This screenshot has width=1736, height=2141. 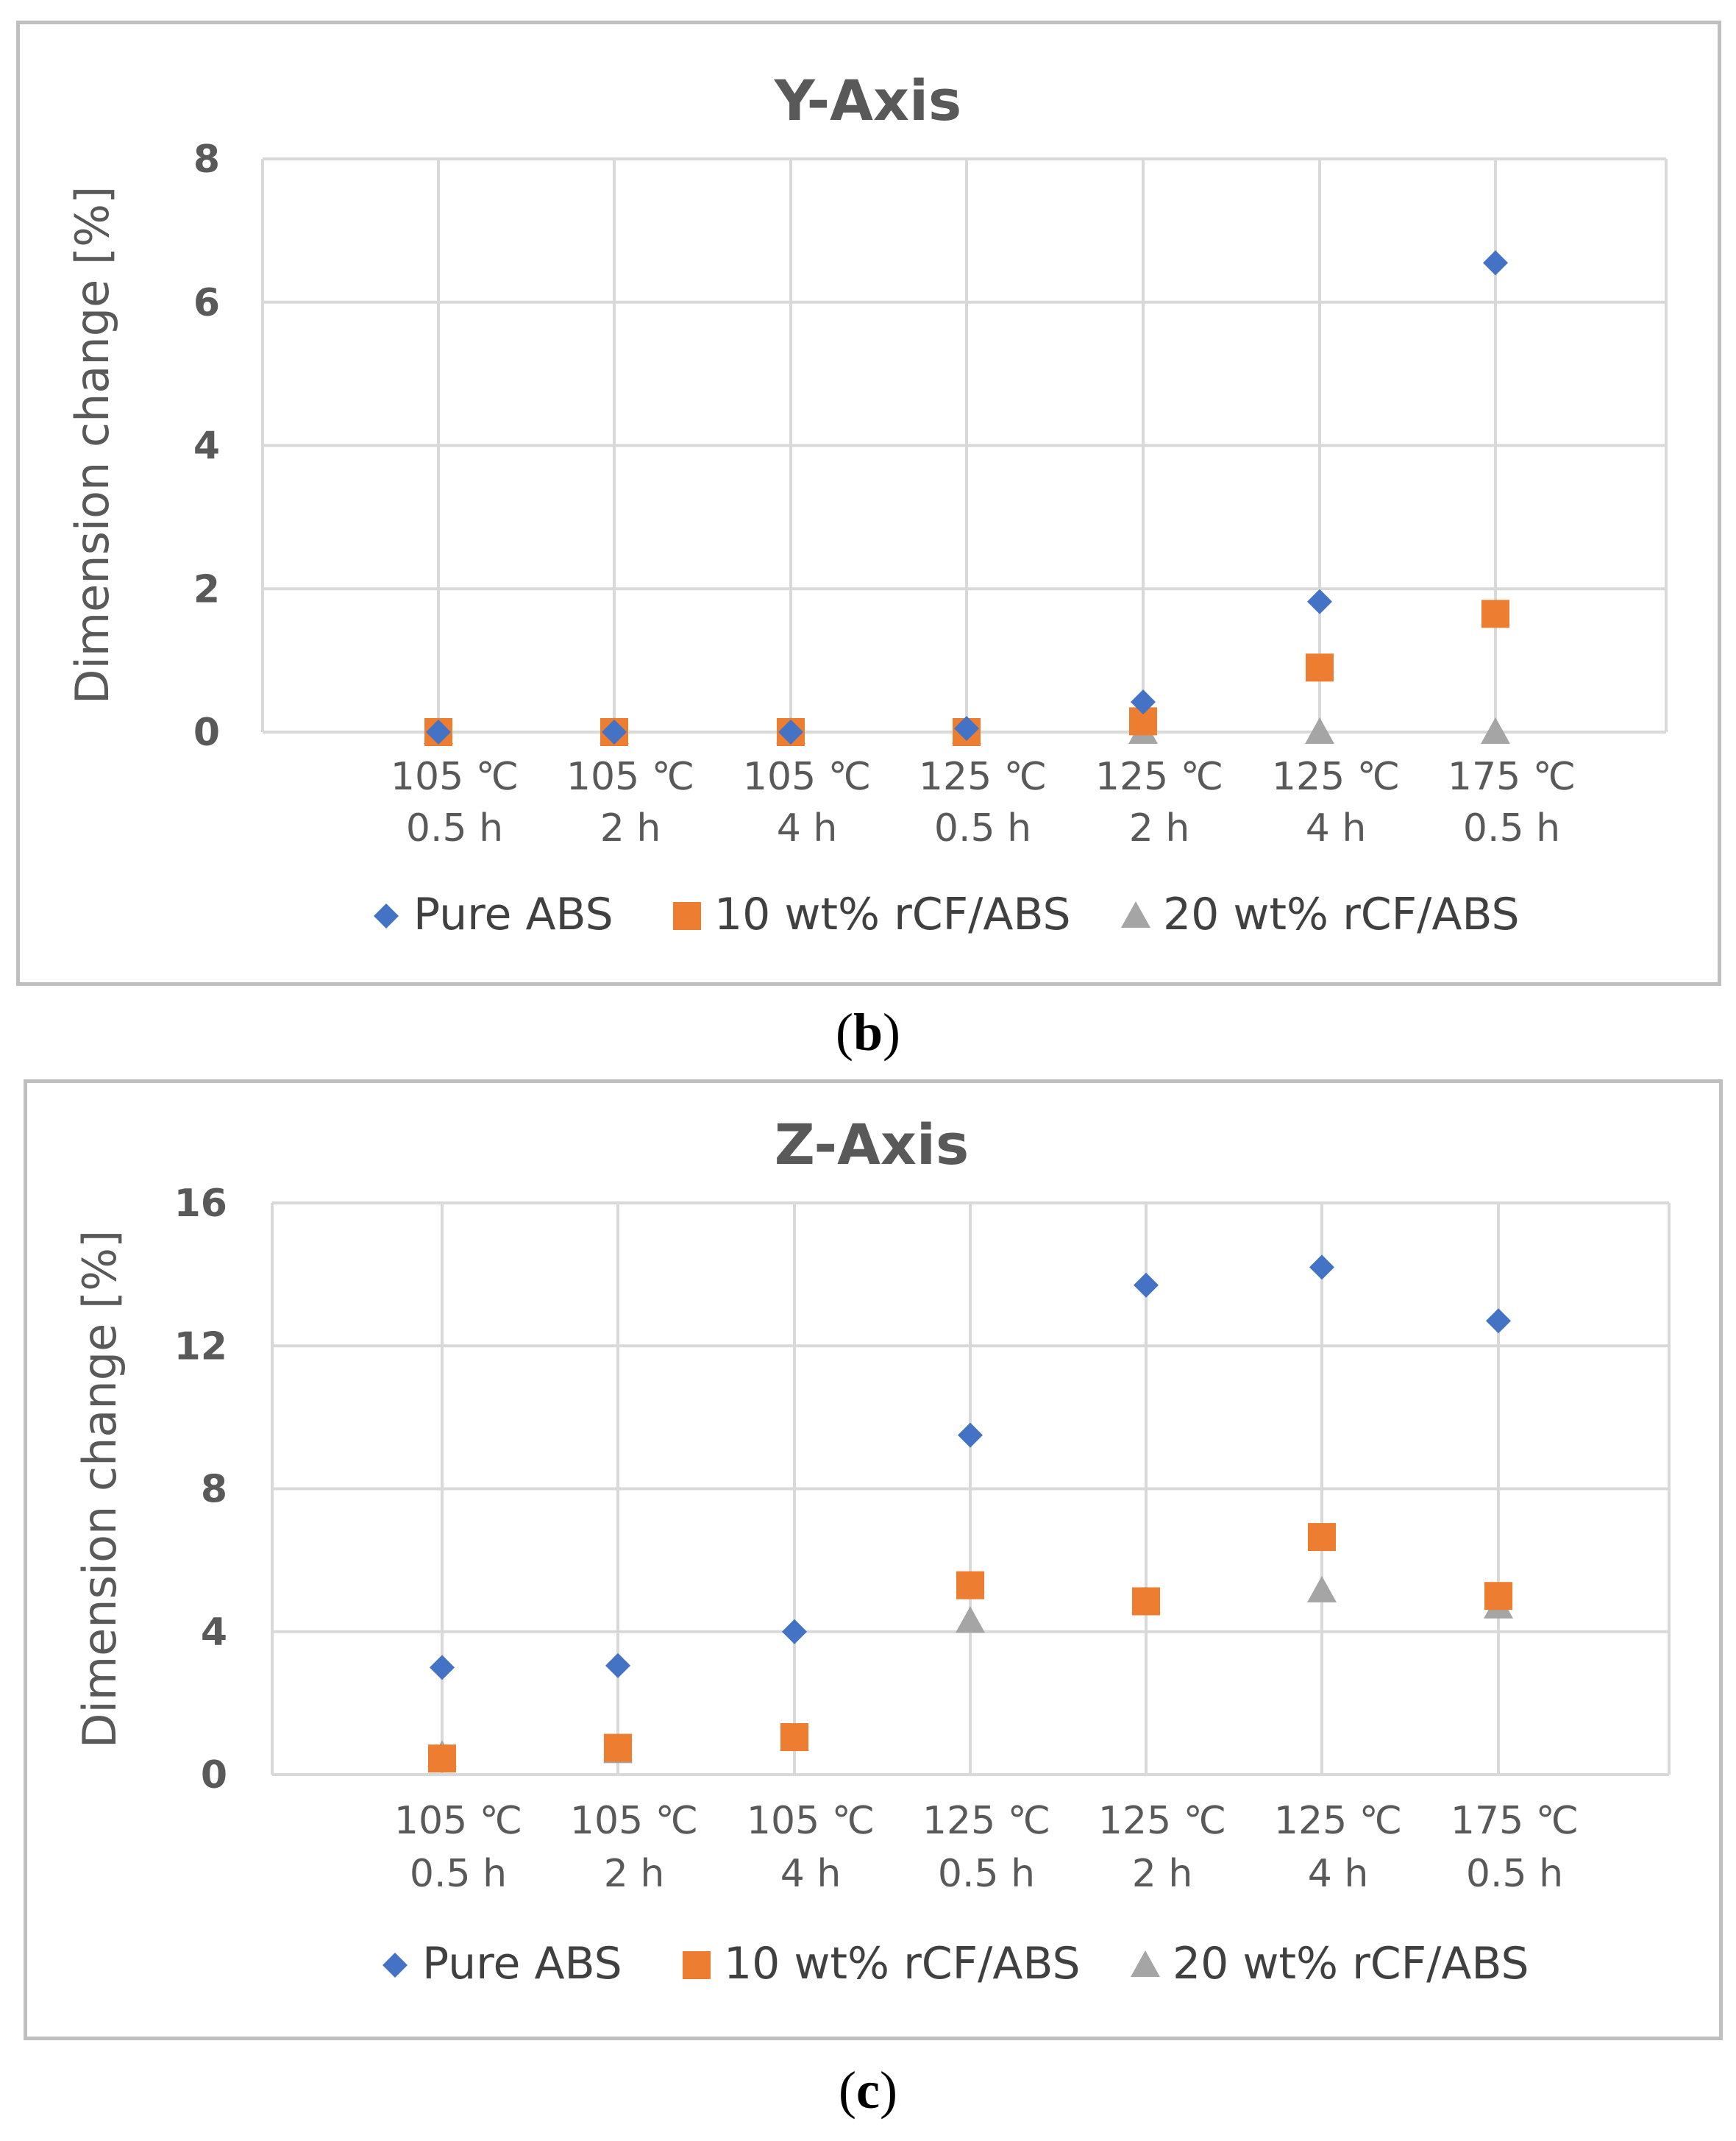 What do you see at coordinates (872, 1145) in the screenshot?
I see `chart-title: Z-Axis` at bounding box center [872, 1145].